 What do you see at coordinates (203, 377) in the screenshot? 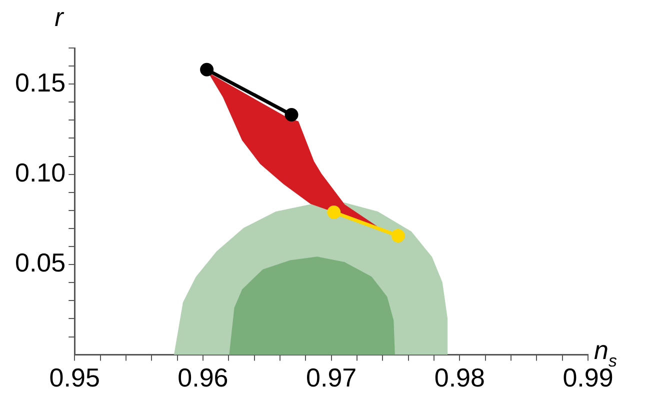
I see `x-tick-label: 0.96` at bounding box center [203, 377].